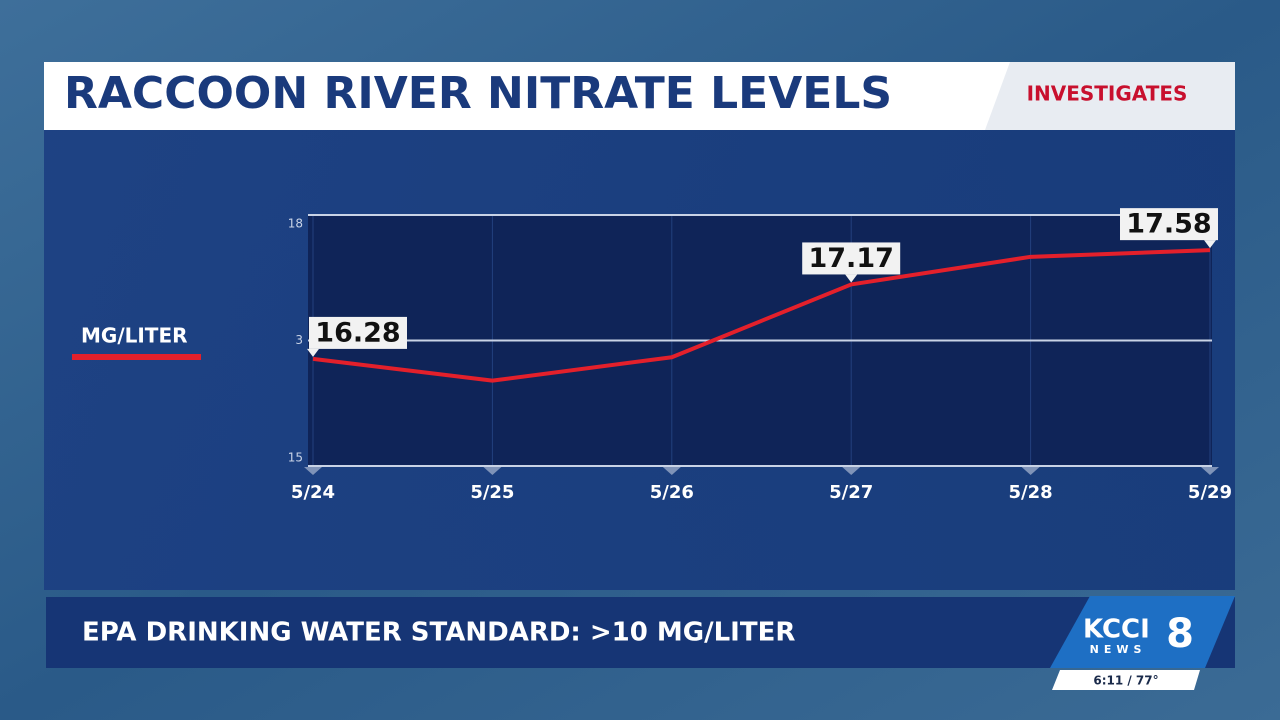 This screenshot has height=720, width=1280. I want to click on x-tick-label: 5/29, so click(1210, 492).